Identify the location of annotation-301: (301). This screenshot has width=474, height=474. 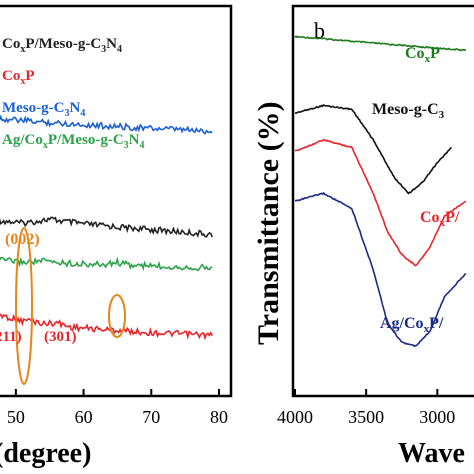
(60, 337).